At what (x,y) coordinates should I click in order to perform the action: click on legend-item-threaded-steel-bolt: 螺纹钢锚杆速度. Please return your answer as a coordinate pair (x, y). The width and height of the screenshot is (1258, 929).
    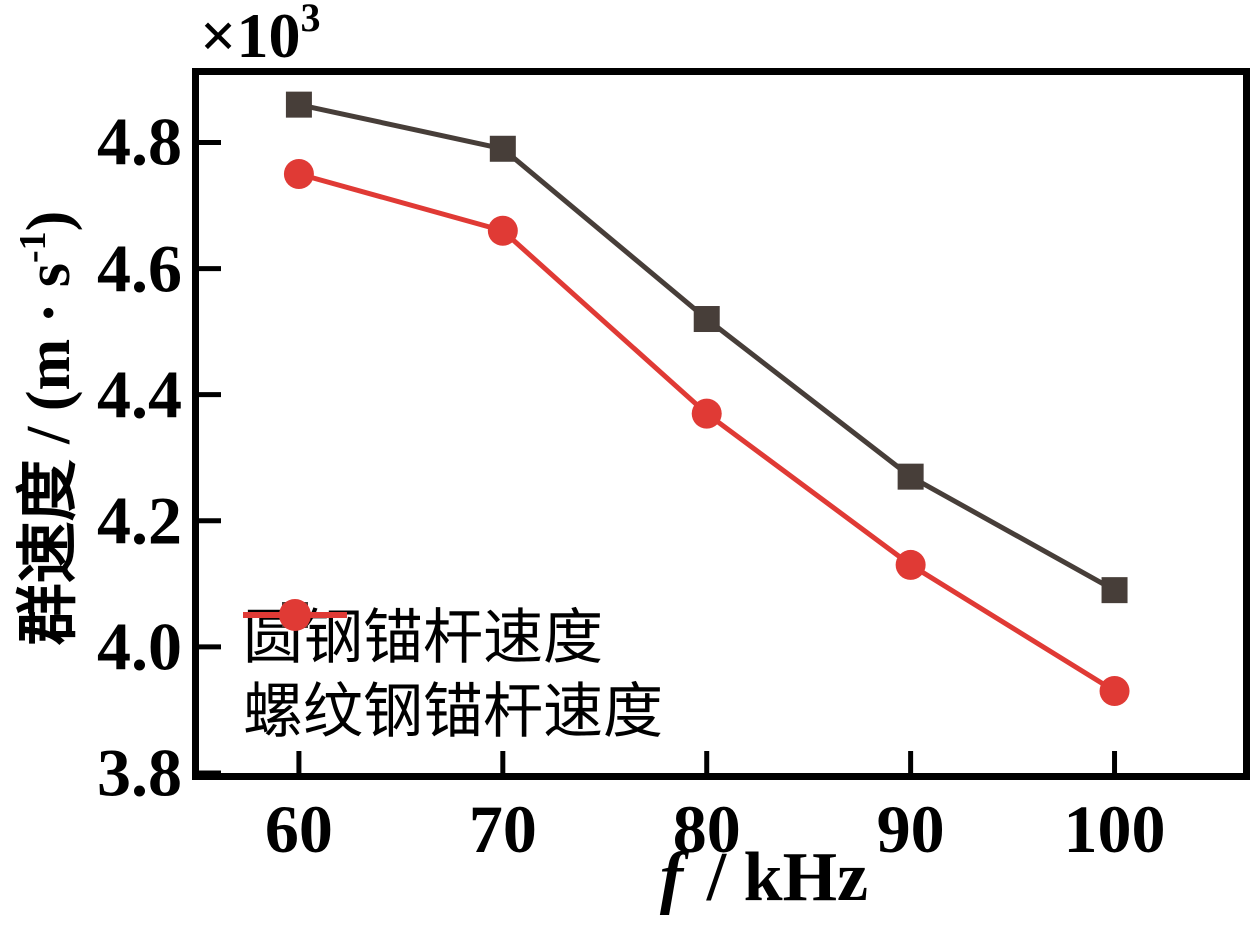
    Looking at the image, I should click on (453, 672).